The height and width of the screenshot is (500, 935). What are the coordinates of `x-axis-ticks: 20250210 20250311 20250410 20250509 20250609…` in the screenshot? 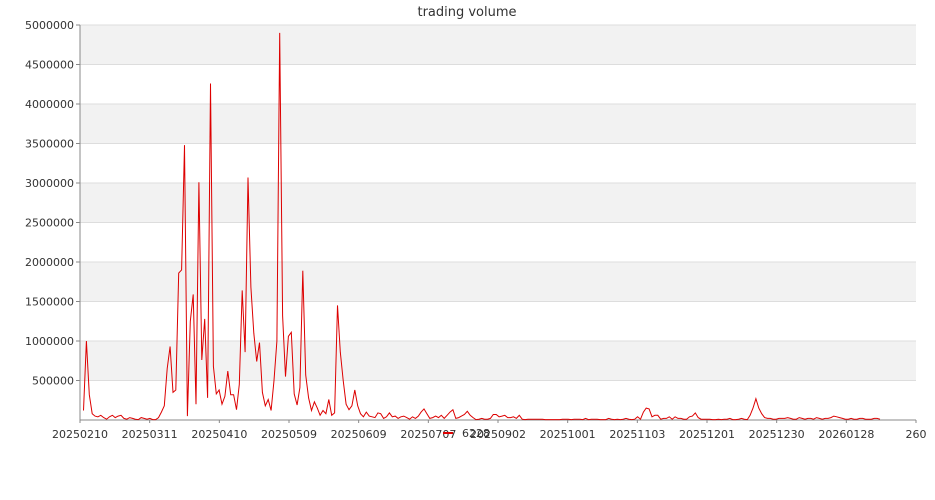 It's located at (489, 430).